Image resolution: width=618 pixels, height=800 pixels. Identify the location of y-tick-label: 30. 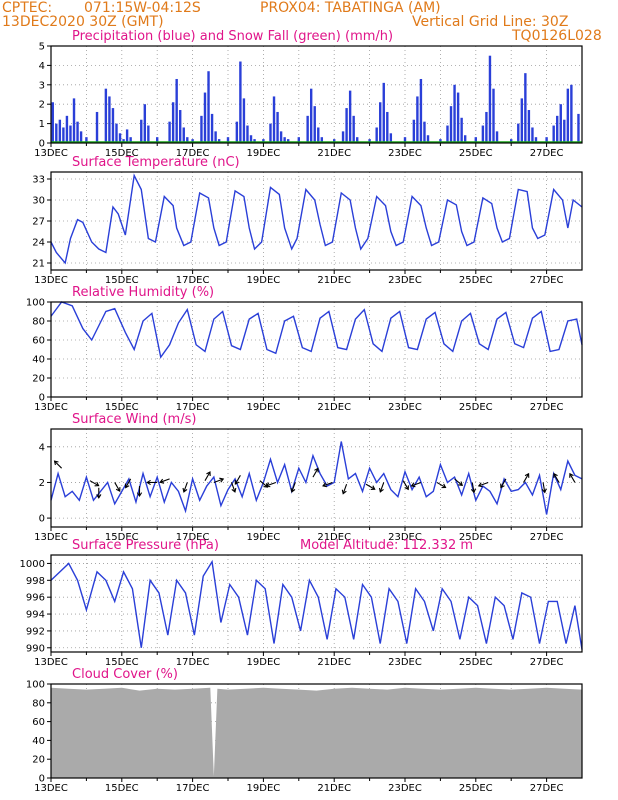
(38, 201).